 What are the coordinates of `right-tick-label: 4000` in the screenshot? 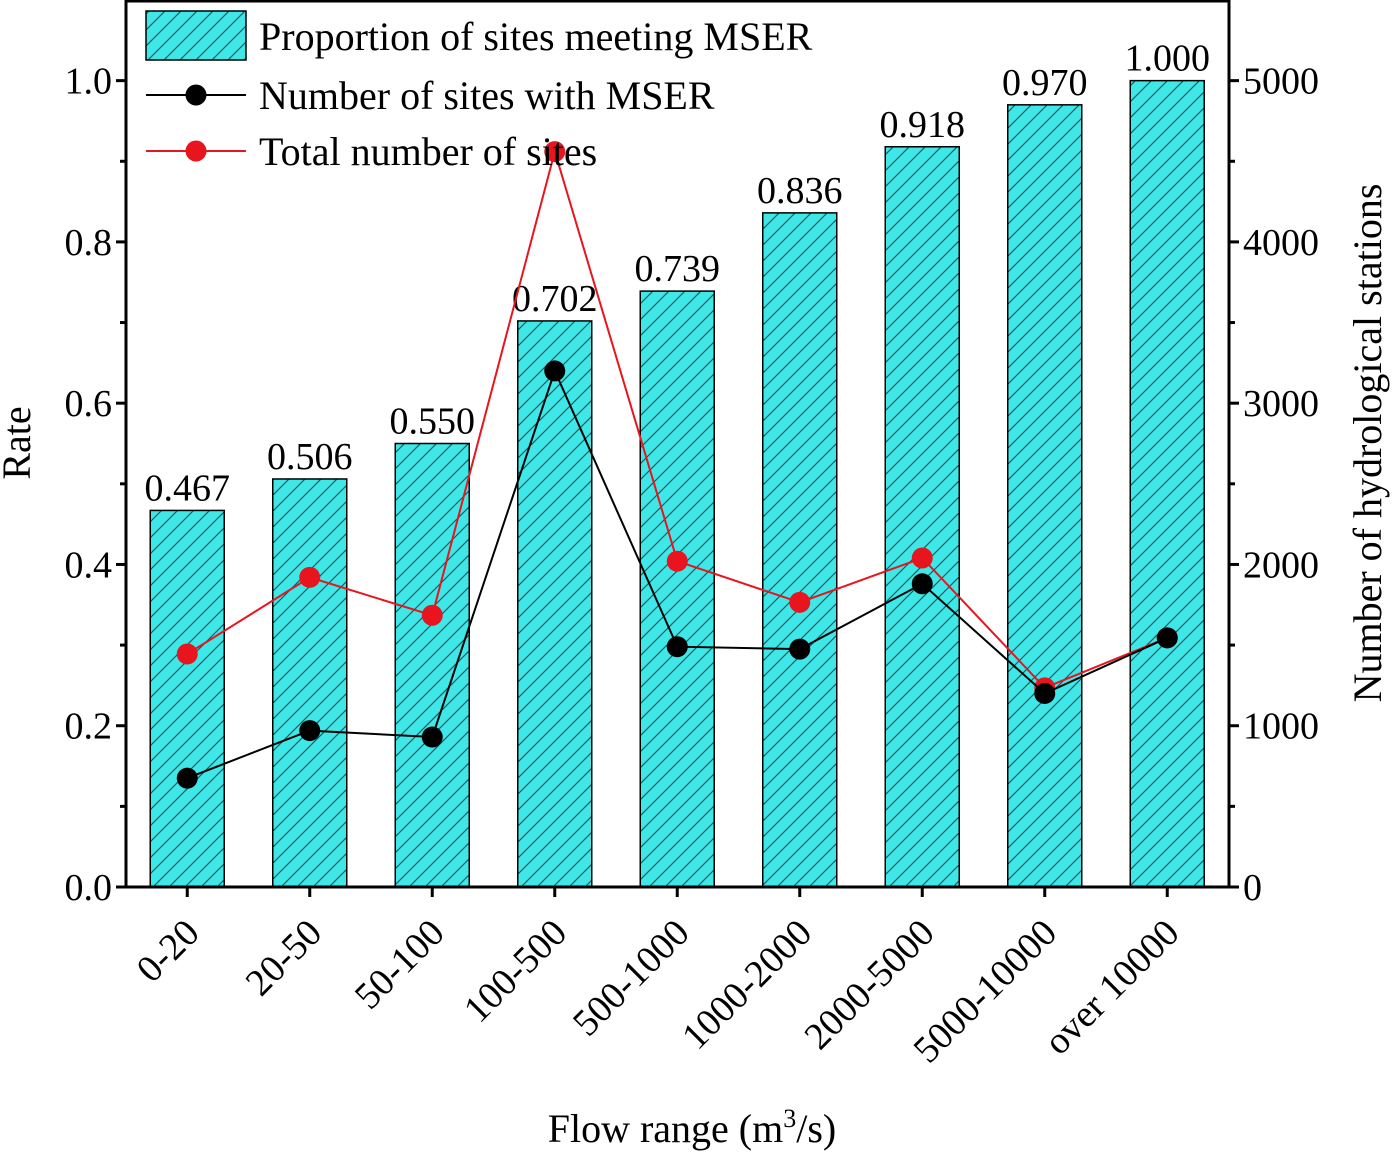 It's located at (1281, 243).